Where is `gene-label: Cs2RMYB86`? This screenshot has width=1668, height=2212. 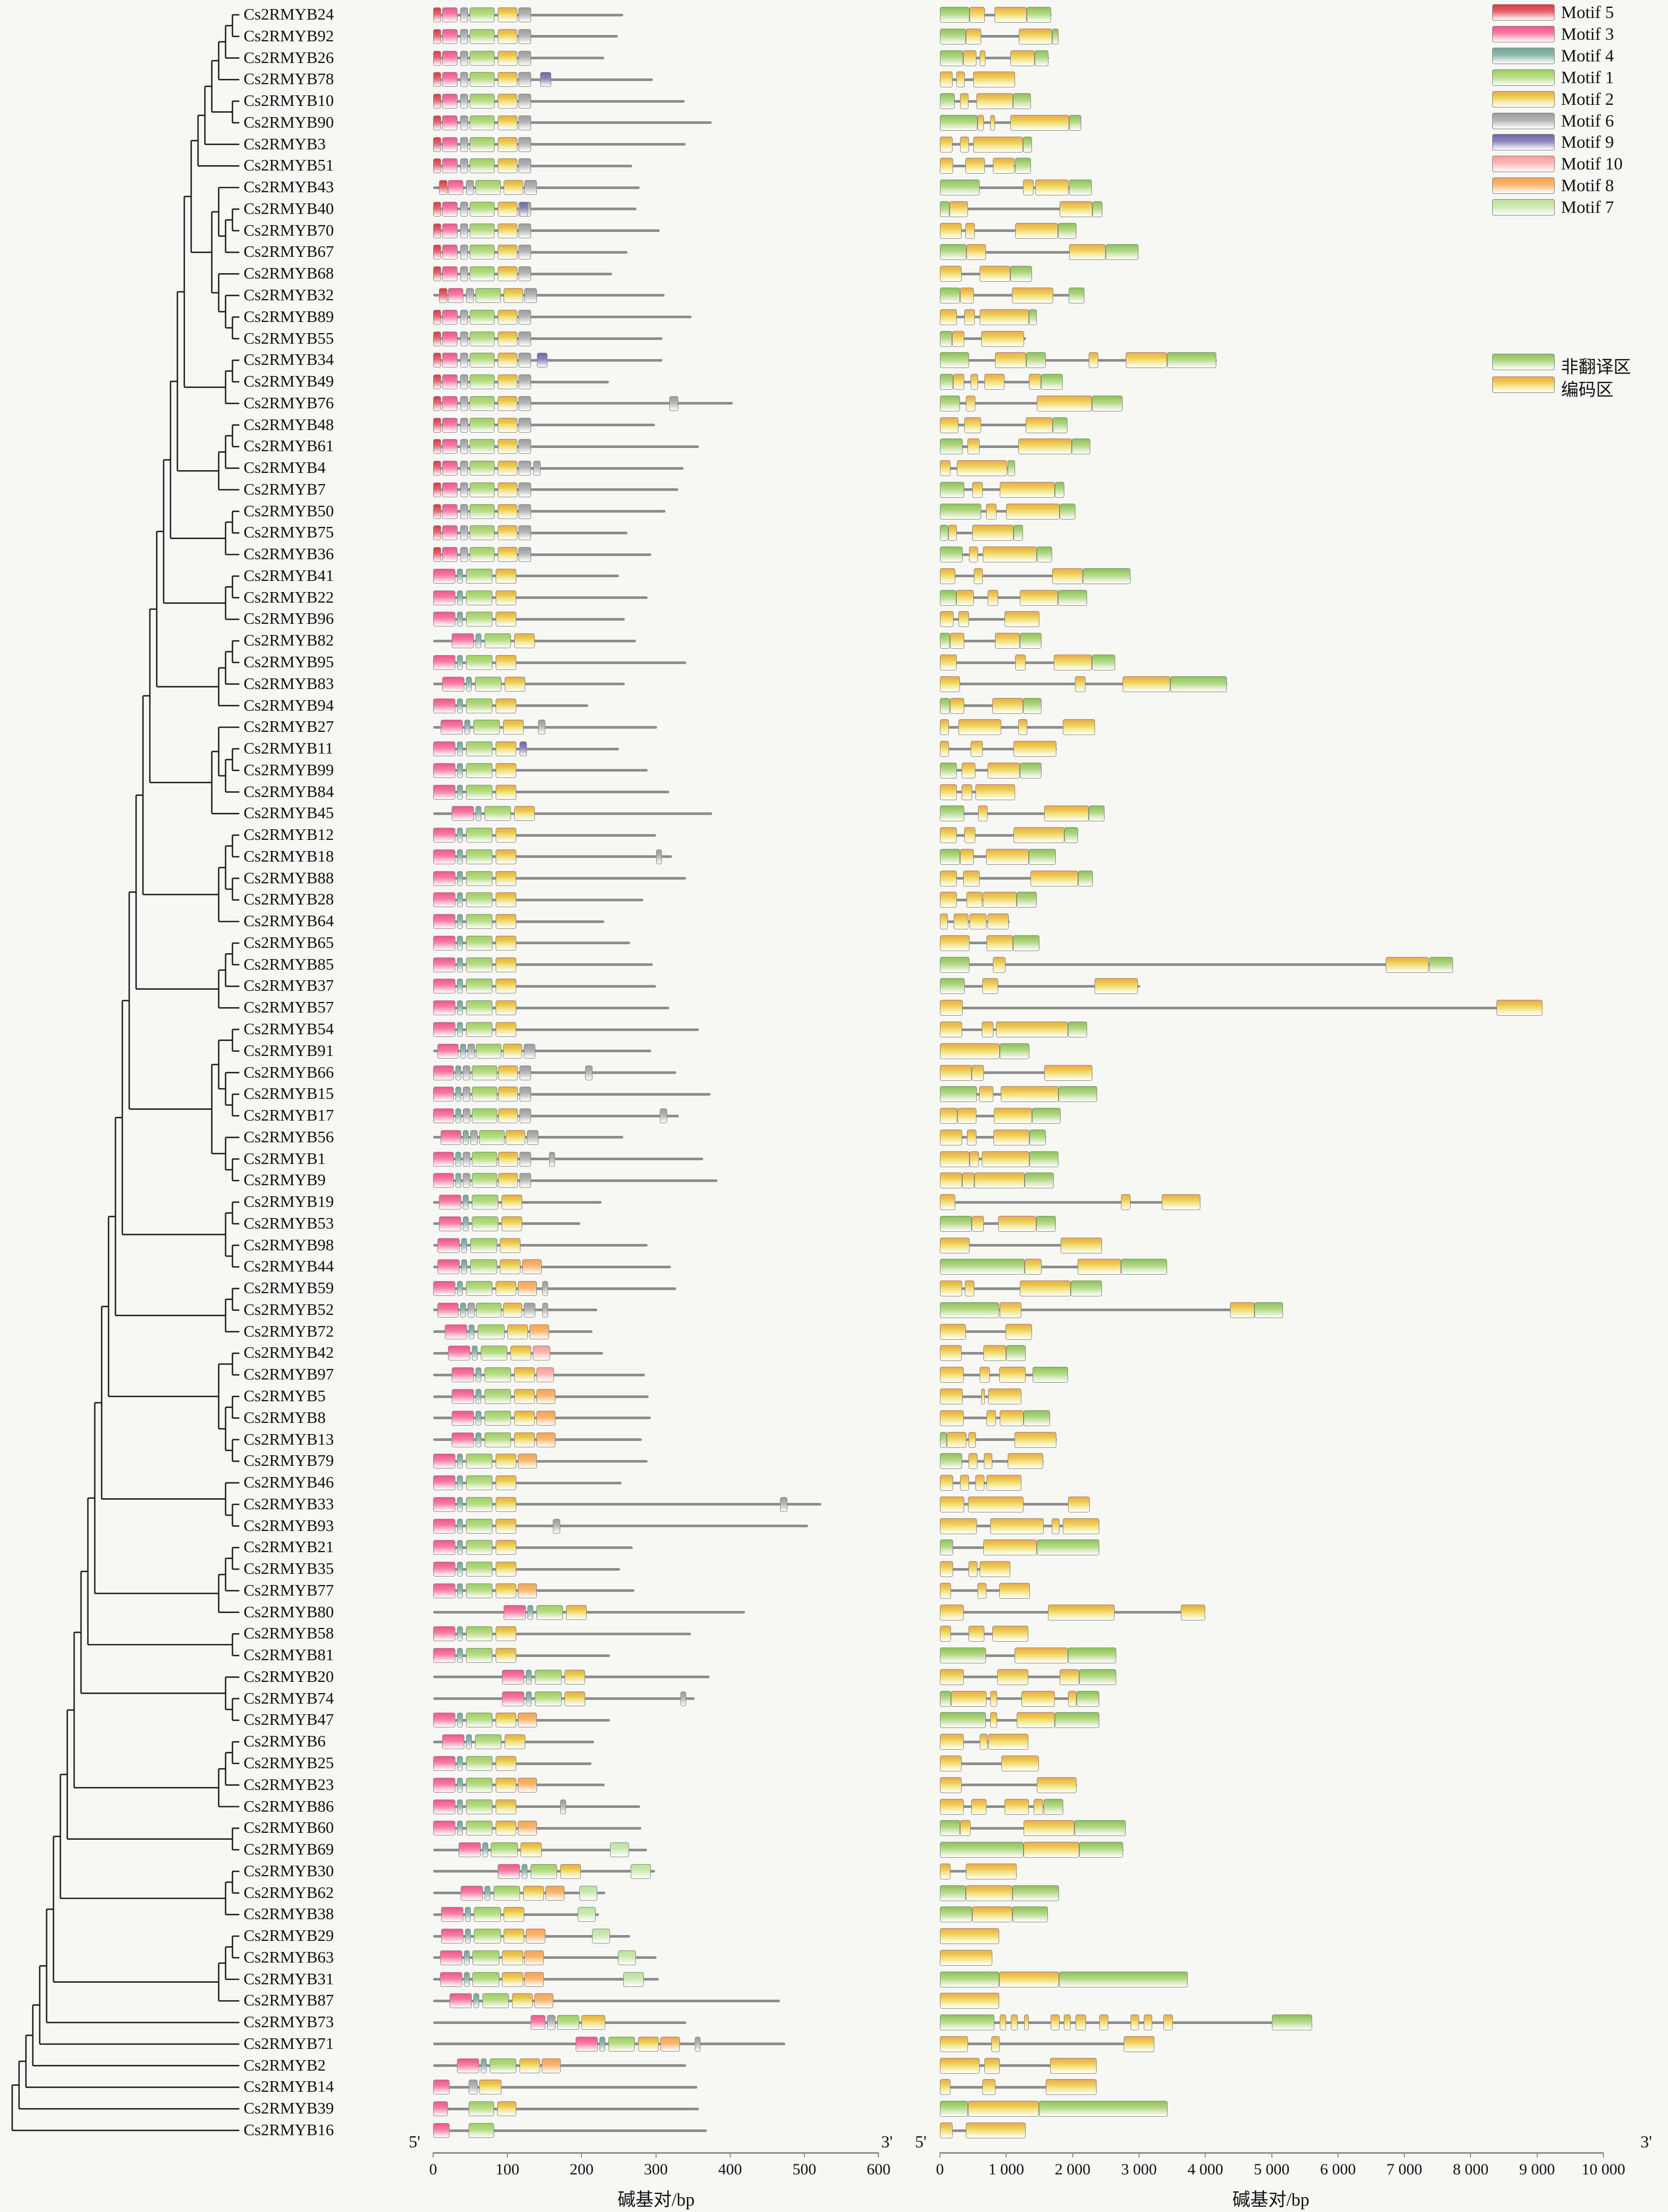 gene-label: Cs2RMYB86 is located at coordinates (289, 1806).